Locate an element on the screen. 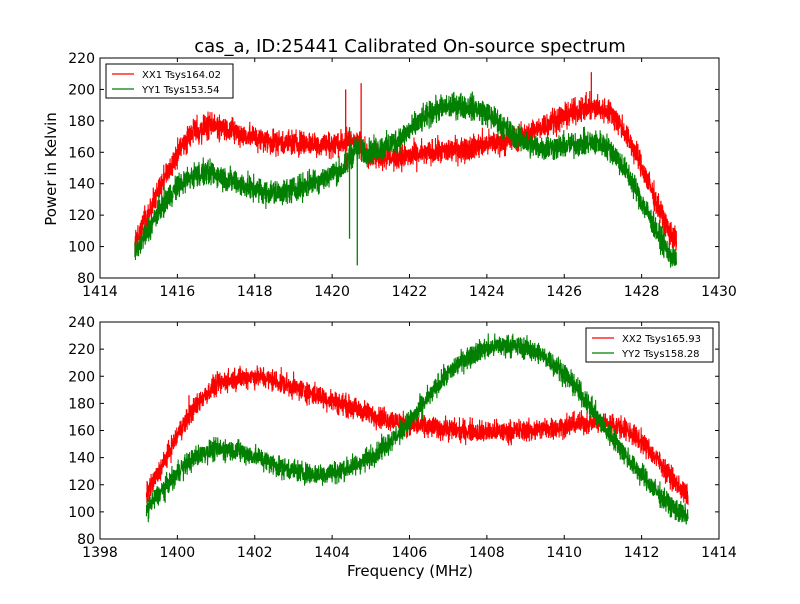  x-tick-label: 1430 is located at coordinates (719, 292).